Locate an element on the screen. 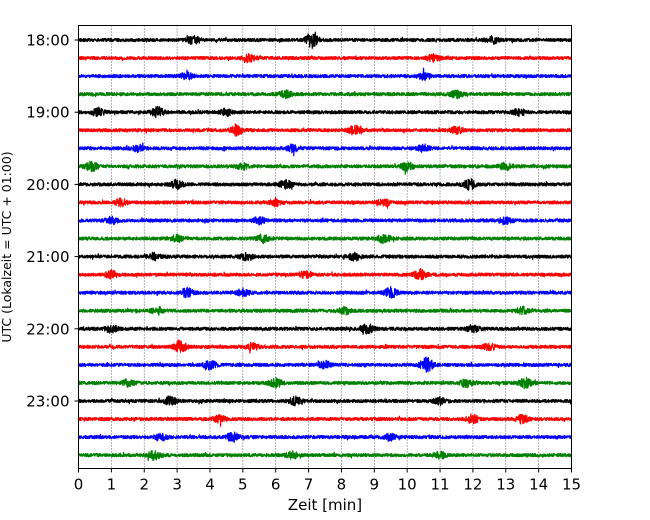  x-tick-label: 1 is located at coordinates (112, 485).